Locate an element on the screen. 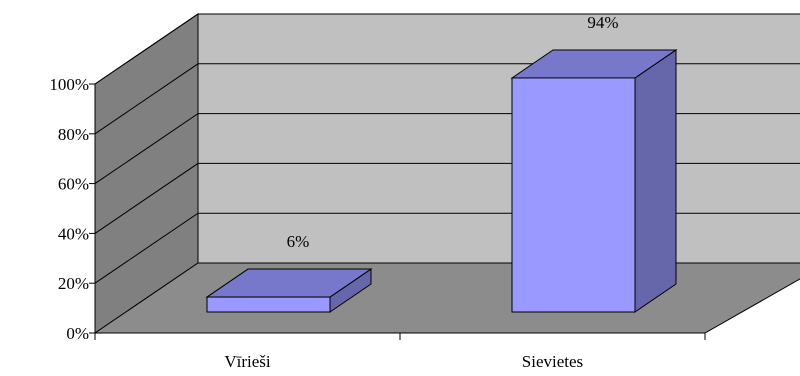  y-tick-label: 20% is located at coordinates (73, 283).